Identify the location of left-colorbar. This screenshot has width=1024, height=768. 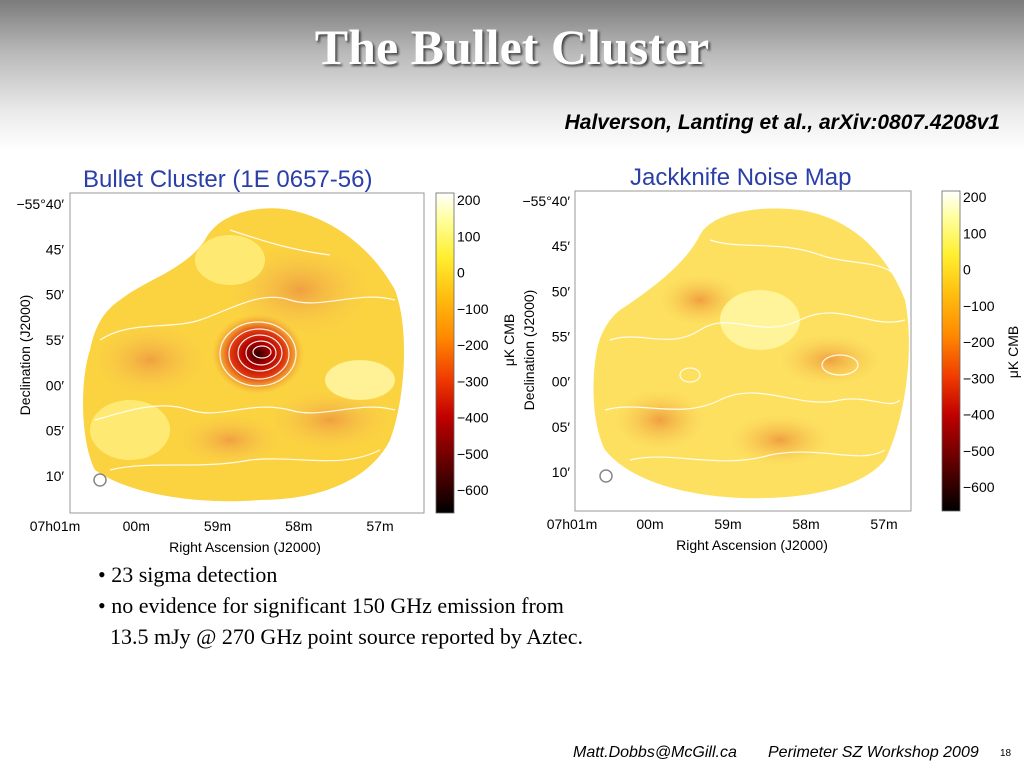
(445, 353).